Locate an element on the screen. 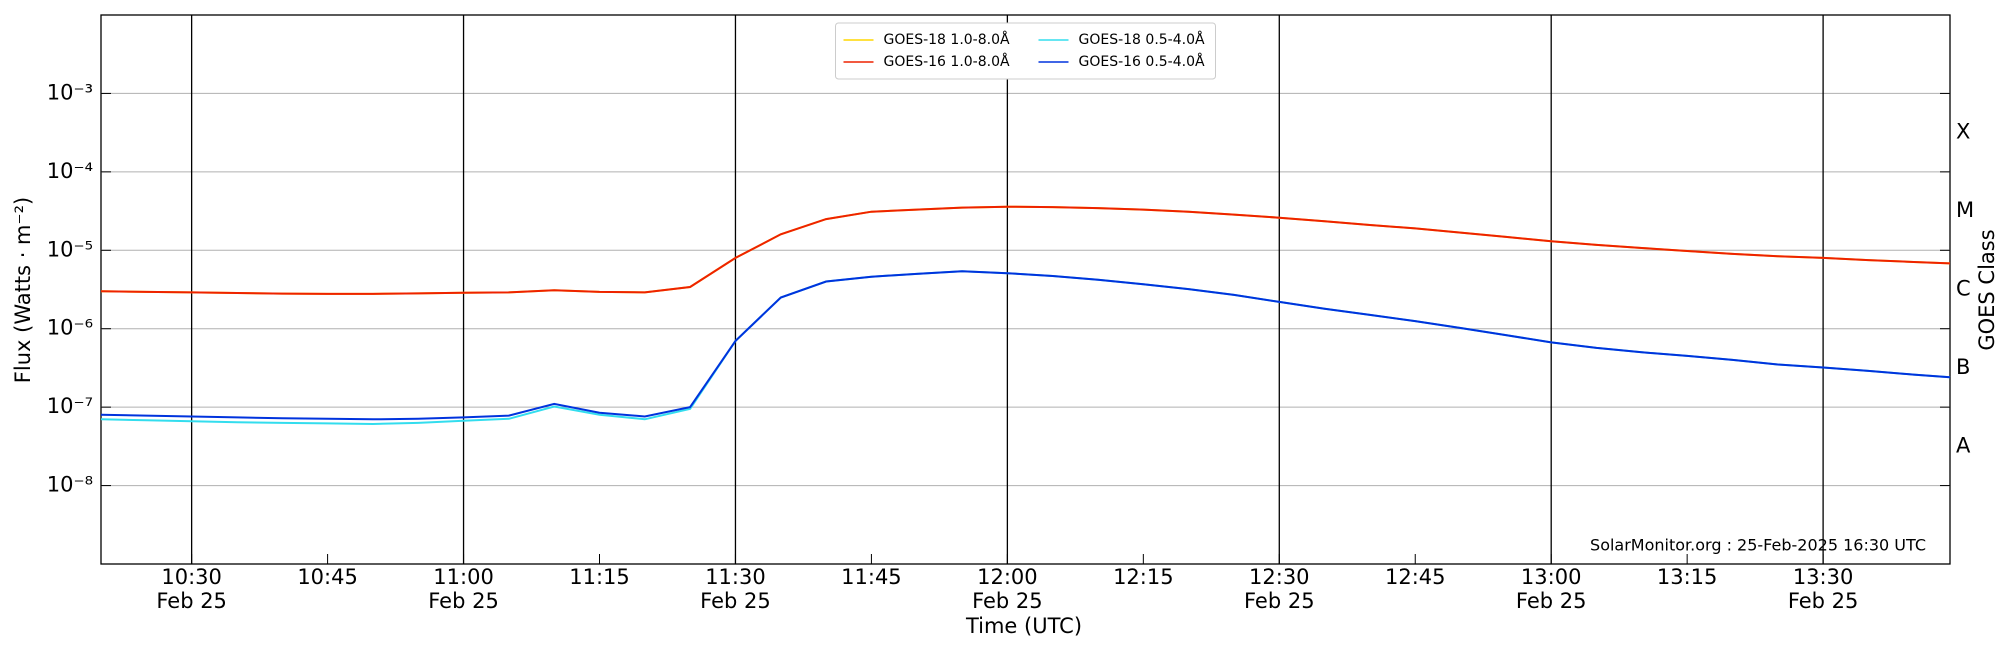  x-tick-label: 13:30 is located at coordinates (1823, 577).